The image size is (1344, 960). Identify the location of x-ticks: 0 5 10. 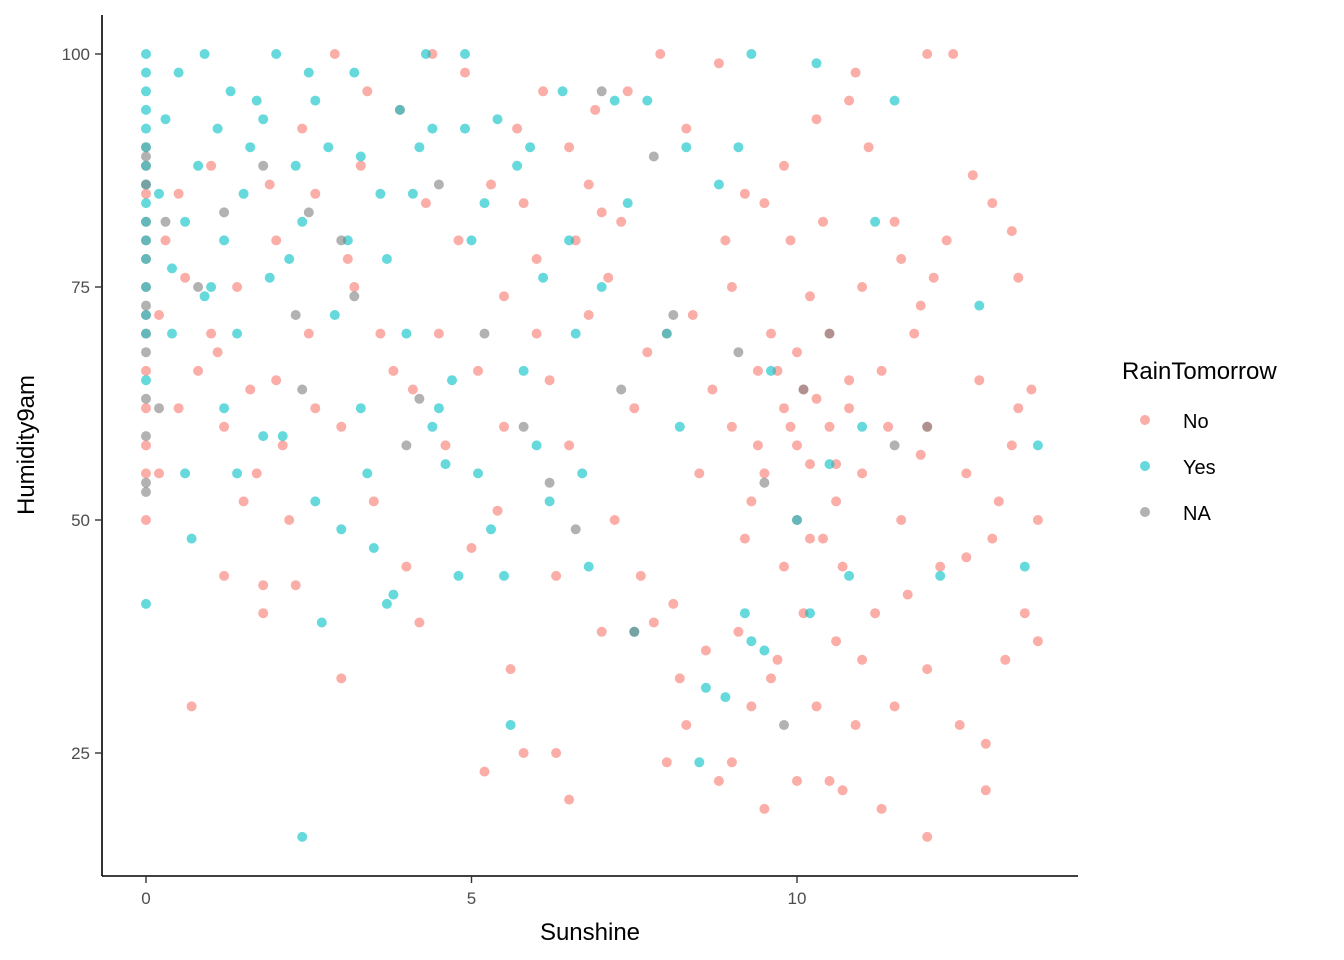
(473, 892).